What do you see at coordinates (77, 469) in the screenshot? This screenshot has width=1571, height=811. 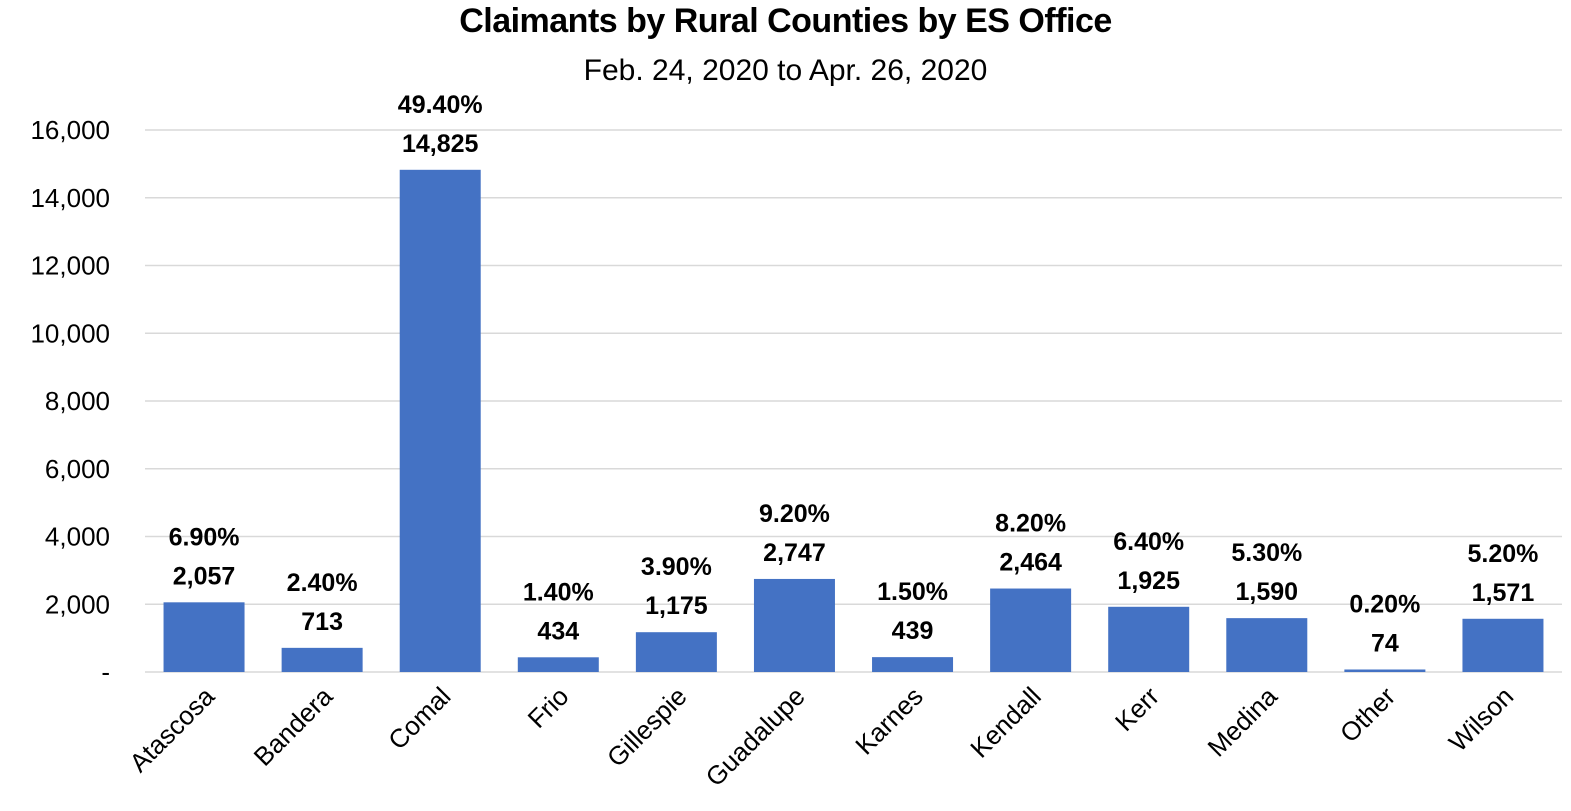 I see `y-tick-label: 6,000` at bounding box center [77, 469].